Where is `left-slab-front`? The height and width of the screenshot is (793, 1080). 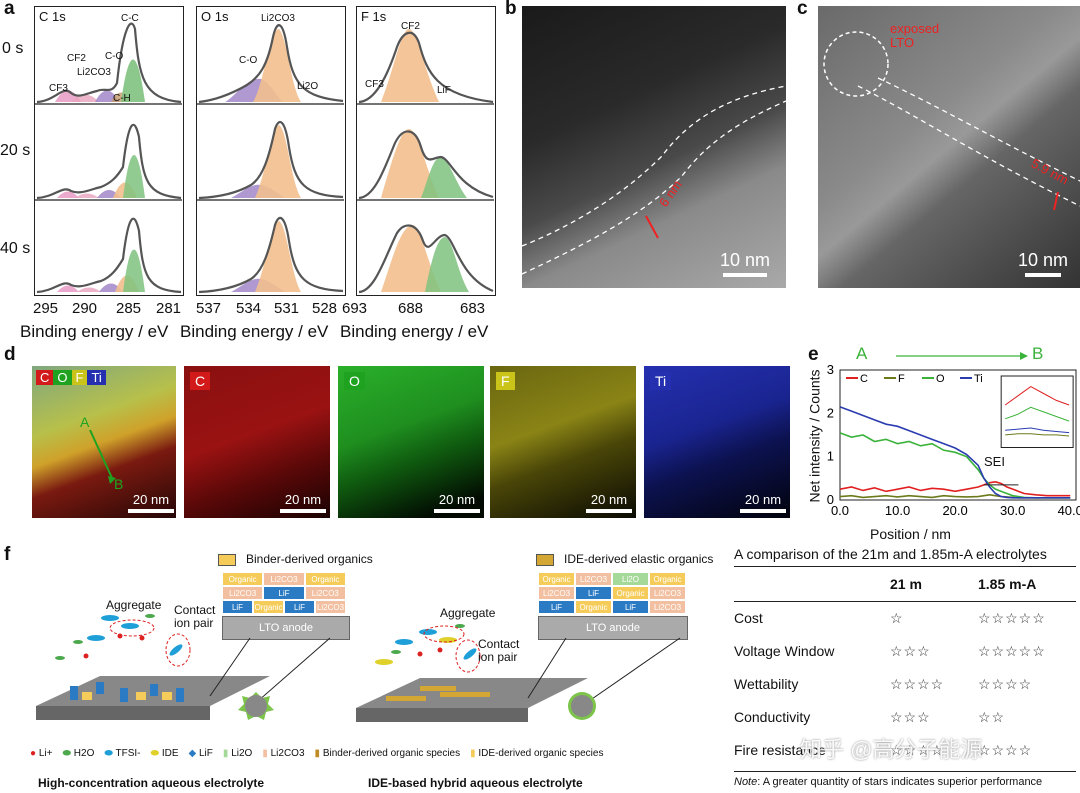
left-slab-front is located at coordinates (123, 713).